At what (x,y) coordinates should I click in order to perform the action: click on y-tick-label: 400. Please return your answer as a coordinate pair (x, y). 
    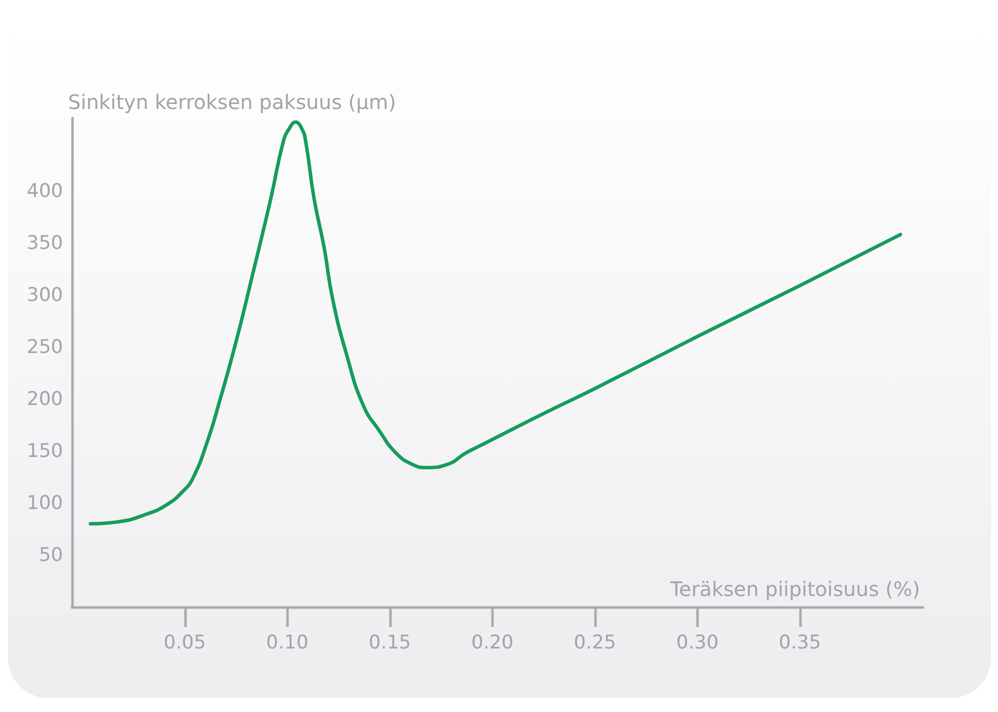
    Looking at the image, I should click on (44, 191).